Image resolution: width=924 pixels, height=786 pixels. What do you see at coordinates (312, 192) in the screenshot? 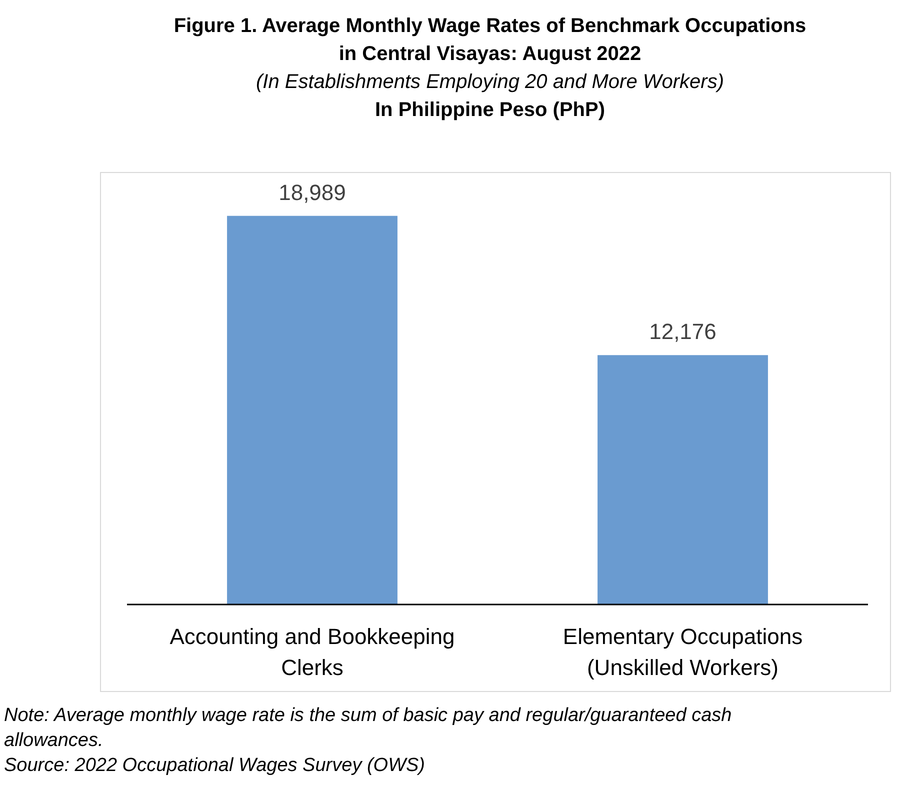
I see `data-label: 18,989` at bounding box center [312, 192].